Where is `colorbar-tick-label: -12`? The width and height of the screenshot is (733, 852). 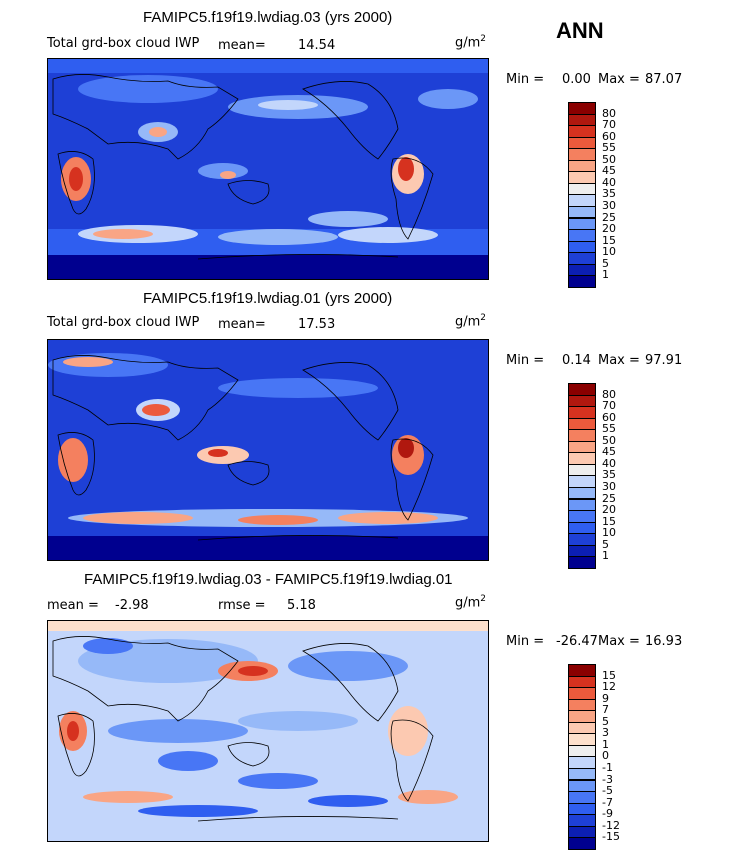 colorbar-tick-label: -12 is located at coordinates (611, 825).